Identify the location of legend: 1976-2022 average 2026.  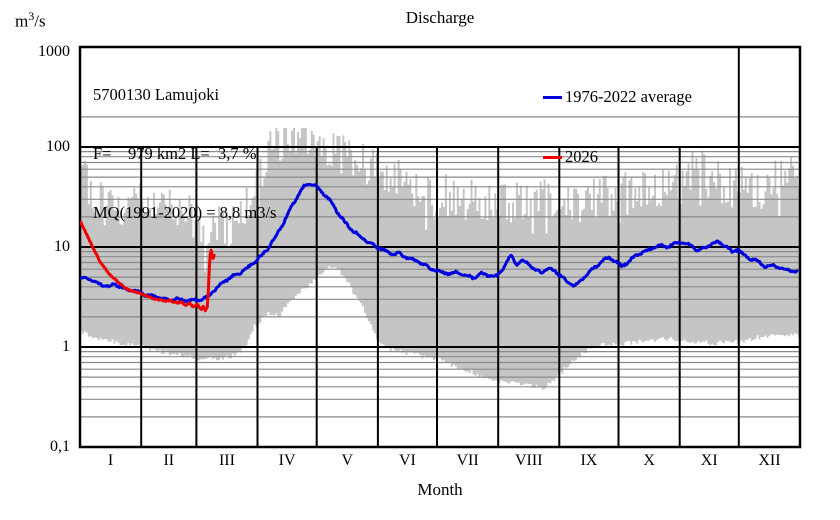
(617, 128).